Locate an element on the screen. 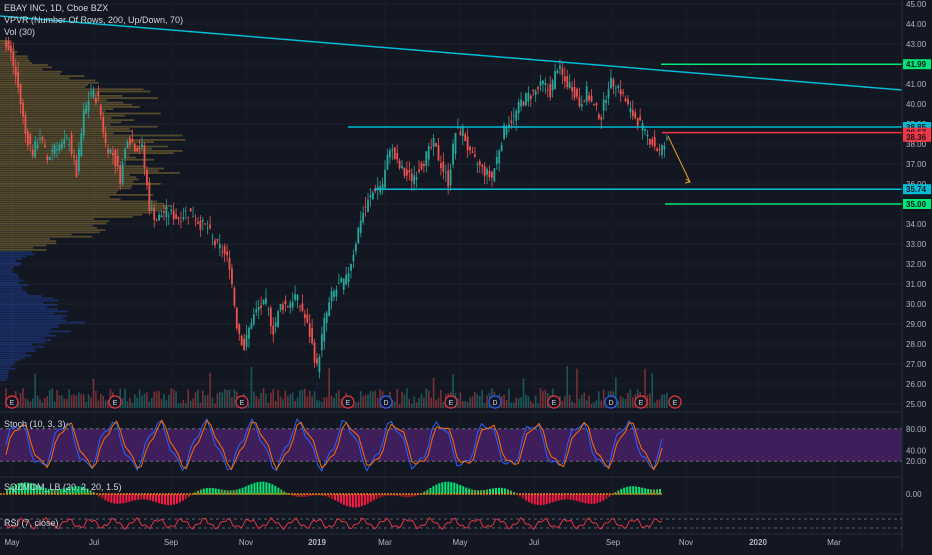 This screenshot has height=555, width=932. time-tick-label: 2020 is located at coordinates (758, 542).